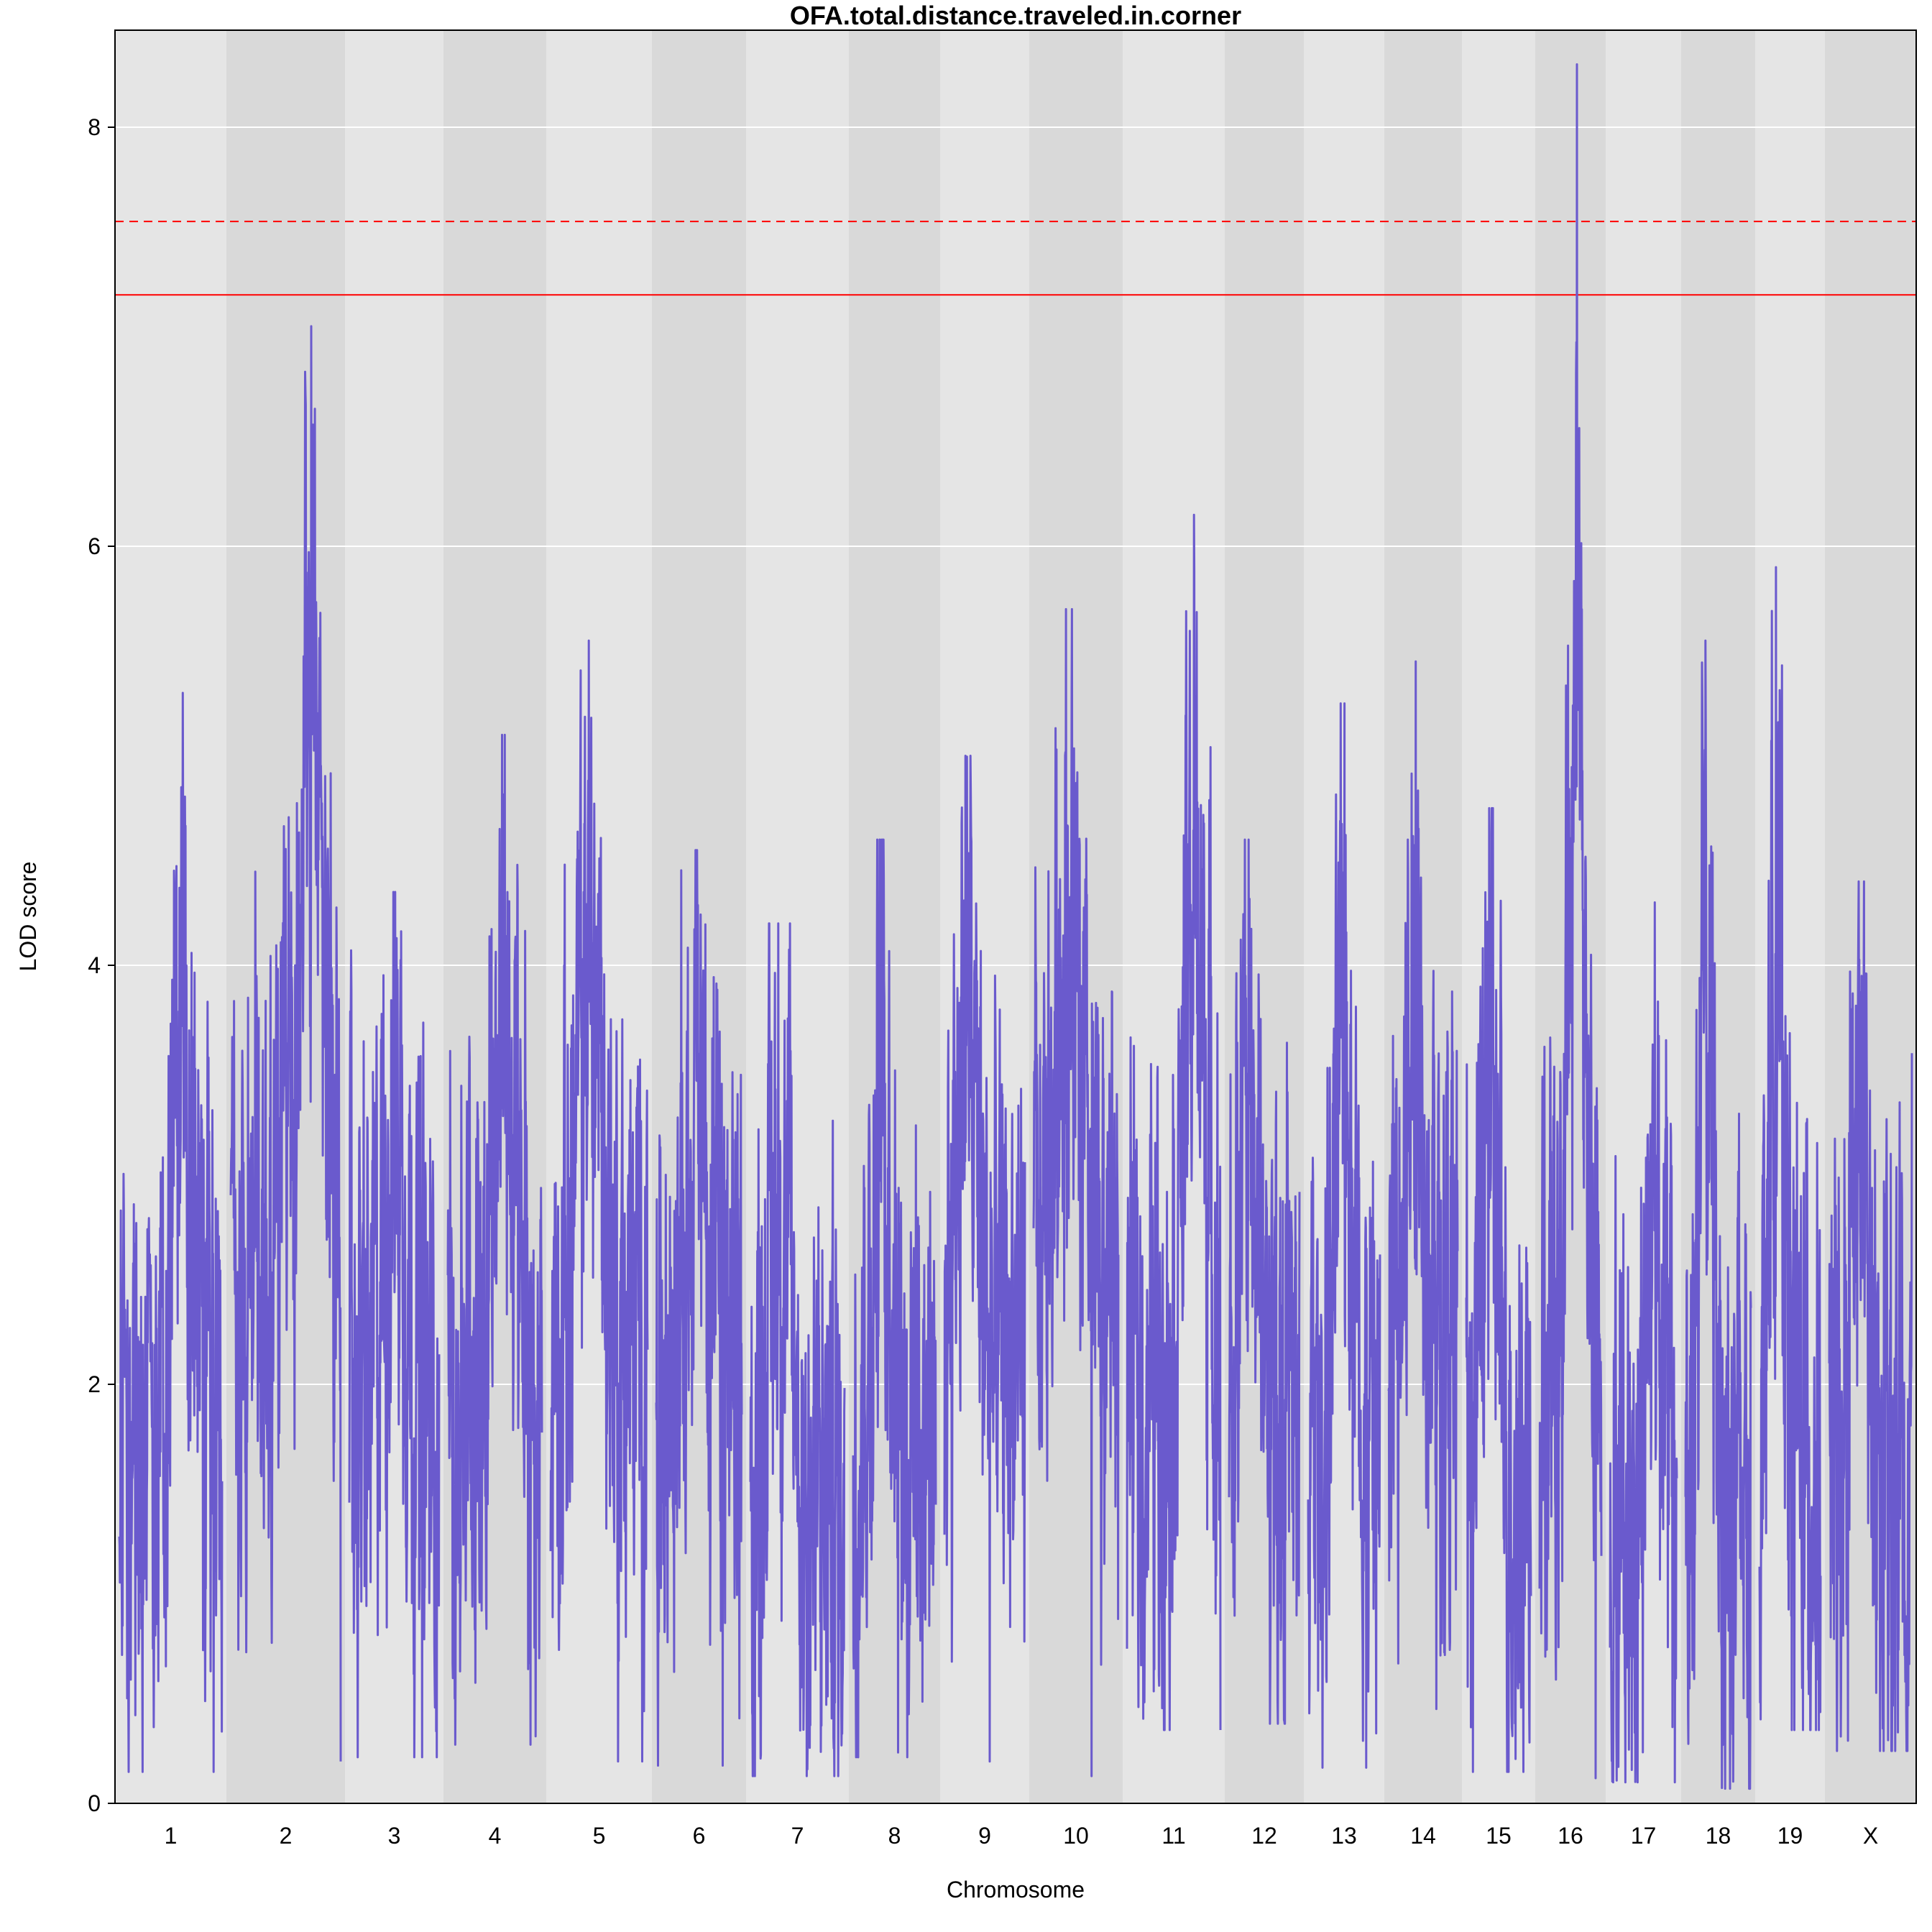 The image size is (1932, 1932). What do you see at coordinates (1644, 1836) in the screenshot?
I see `x-tick-label: 17` at bounding box center [1644, 1836].